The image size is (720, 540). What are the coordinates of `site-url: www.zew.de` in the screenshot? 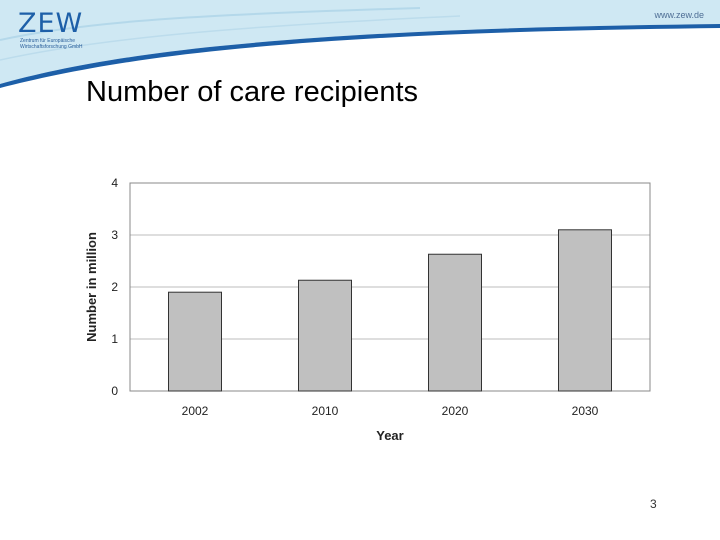 It's located at (679, 15).